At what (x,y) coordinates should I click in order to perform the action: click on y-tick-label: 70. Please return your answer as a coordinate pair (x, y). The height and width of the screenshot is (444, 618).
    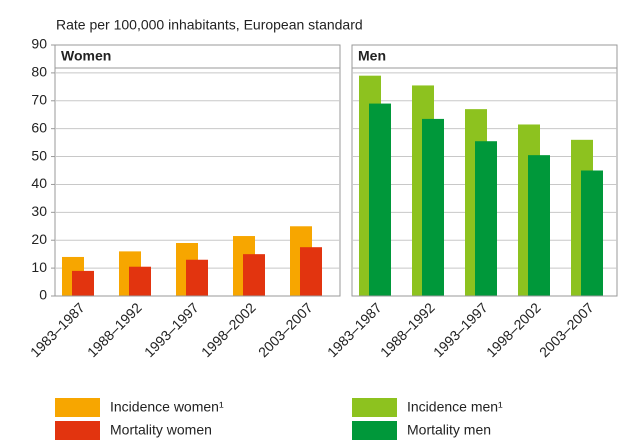
    Looking at the image, I should click on (39, 99).